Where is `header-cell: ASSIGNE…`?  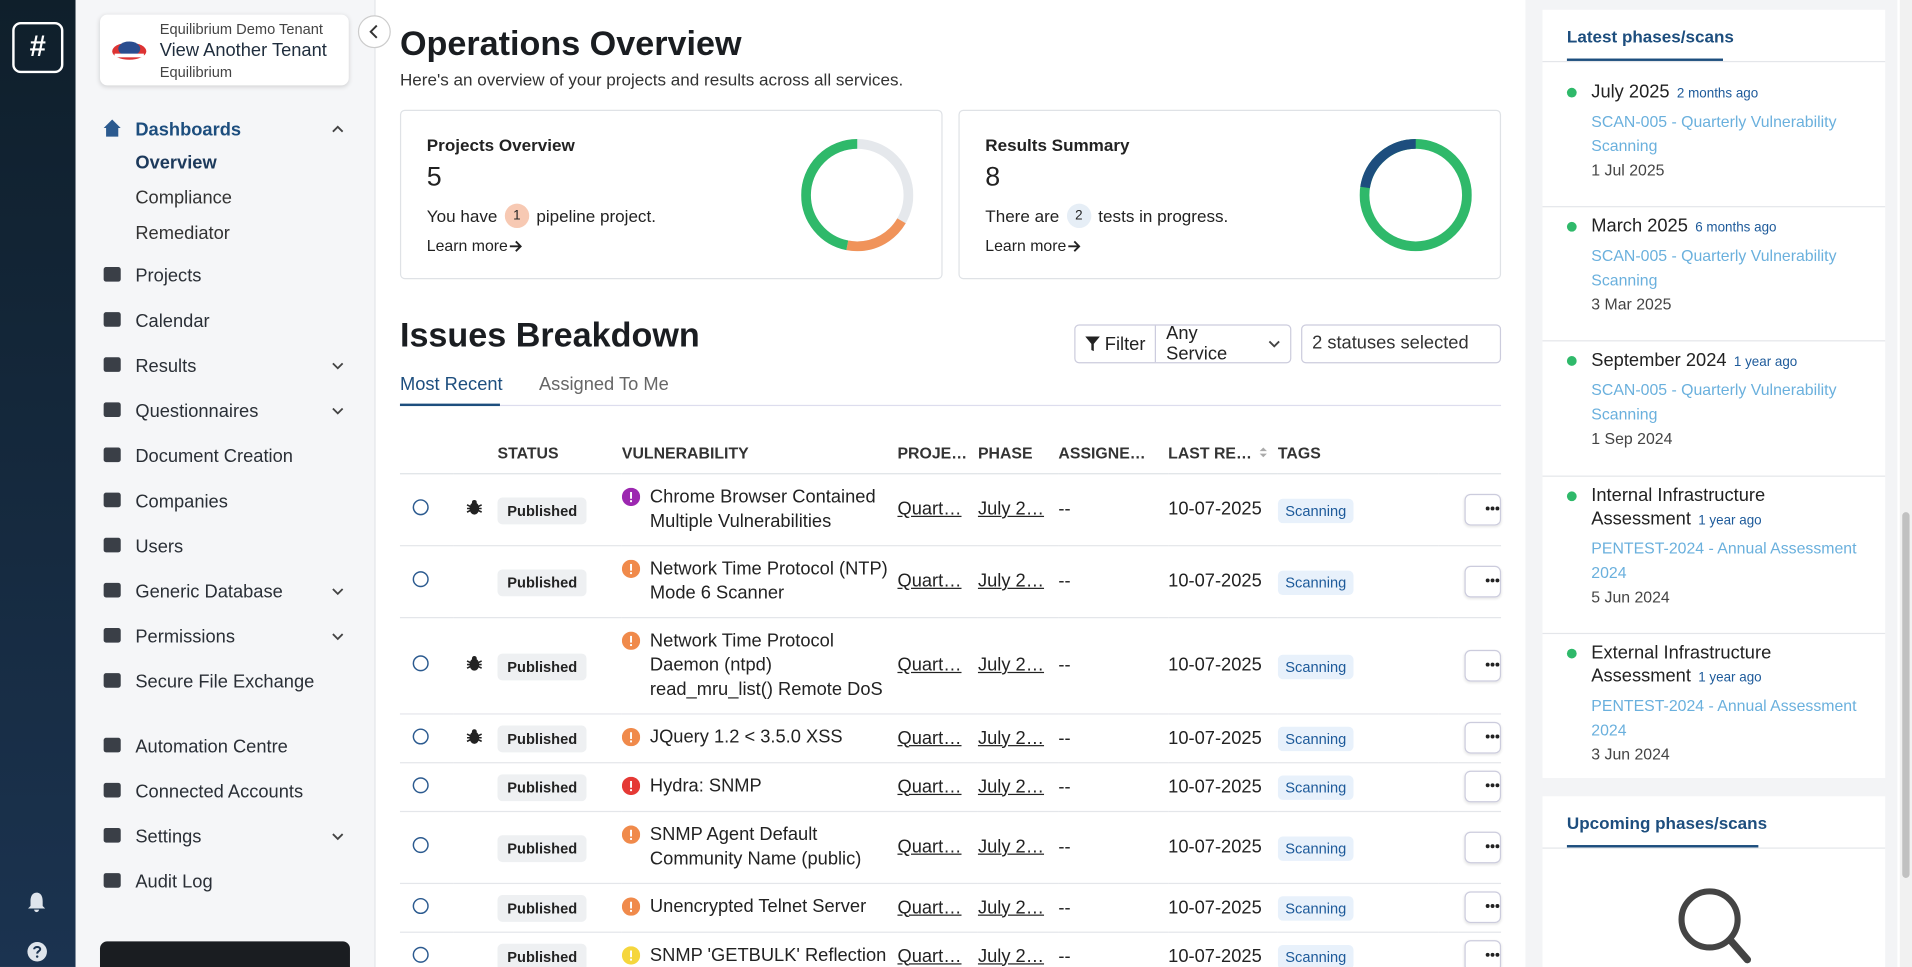 header-cell: ASSIGNE… is located at coordinates (1113, 453).